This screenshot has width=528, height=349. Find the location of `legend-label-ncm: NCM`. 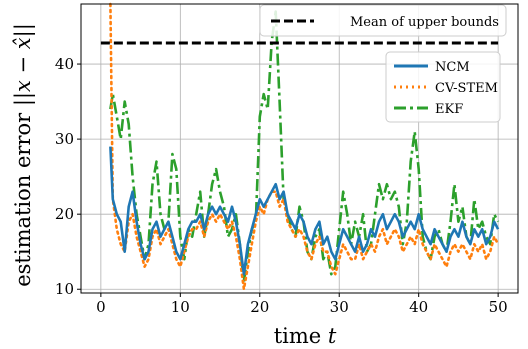

legend-label-ncm: NCM is located at coordinates (452, 67).